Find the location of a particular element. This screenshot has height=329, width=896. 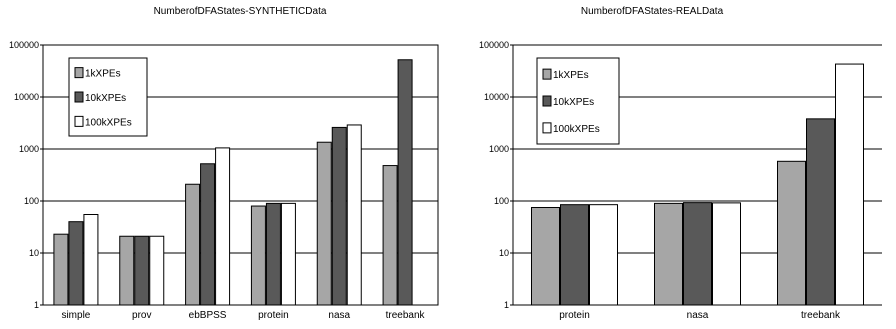

chart-1-category-label: treebank is located at coordinates (406, 315).